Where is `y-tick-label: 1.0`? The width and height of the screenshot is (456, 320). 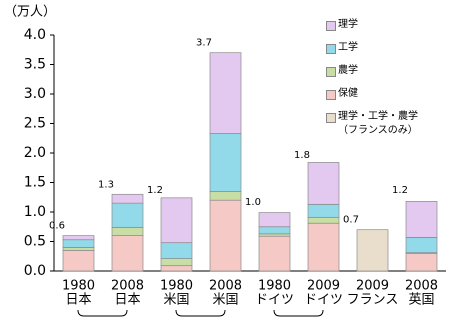 y-tick-label: 1.0 is located at coordinates (35, 212).